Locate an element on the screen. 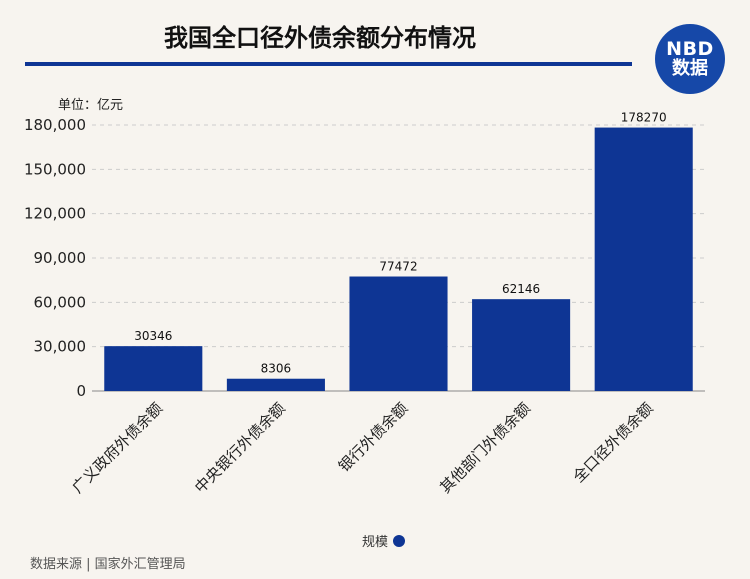 Image resolution: width=750 pixels, height=579 pixels. y-tick-label: 0 is located at coordinates (81, 391).